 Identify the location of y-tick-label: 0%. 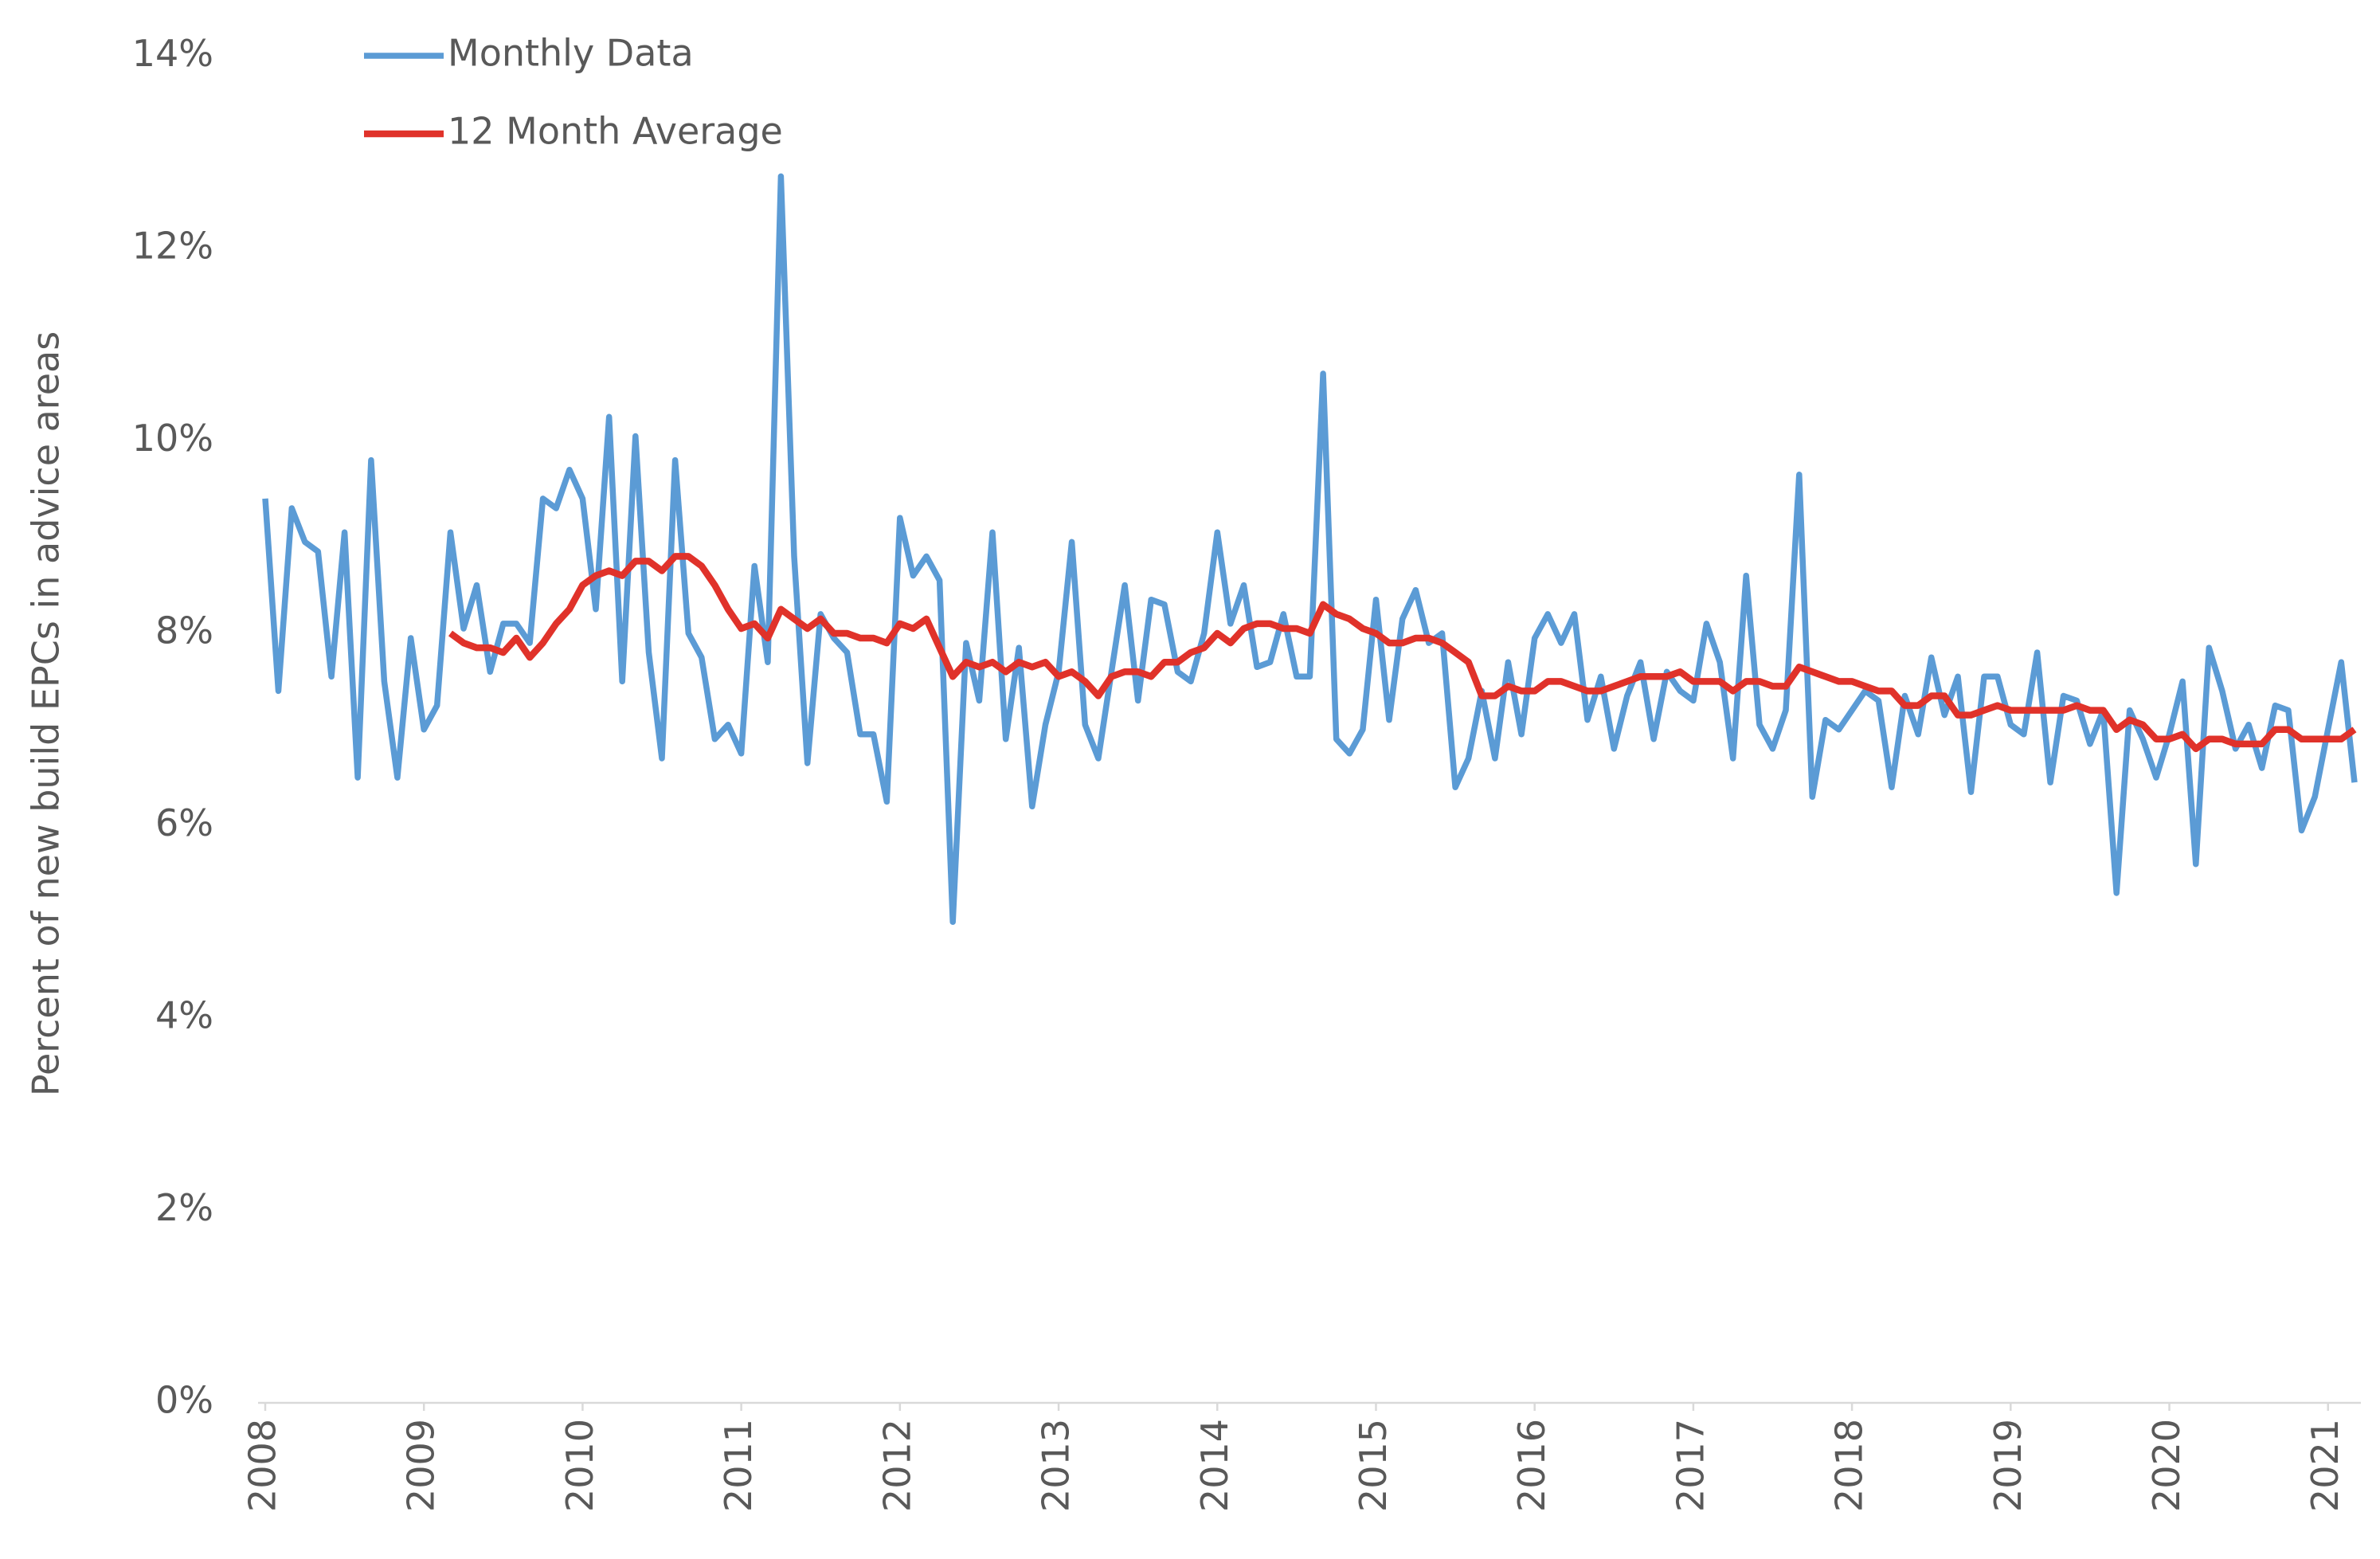
(184, 1400).